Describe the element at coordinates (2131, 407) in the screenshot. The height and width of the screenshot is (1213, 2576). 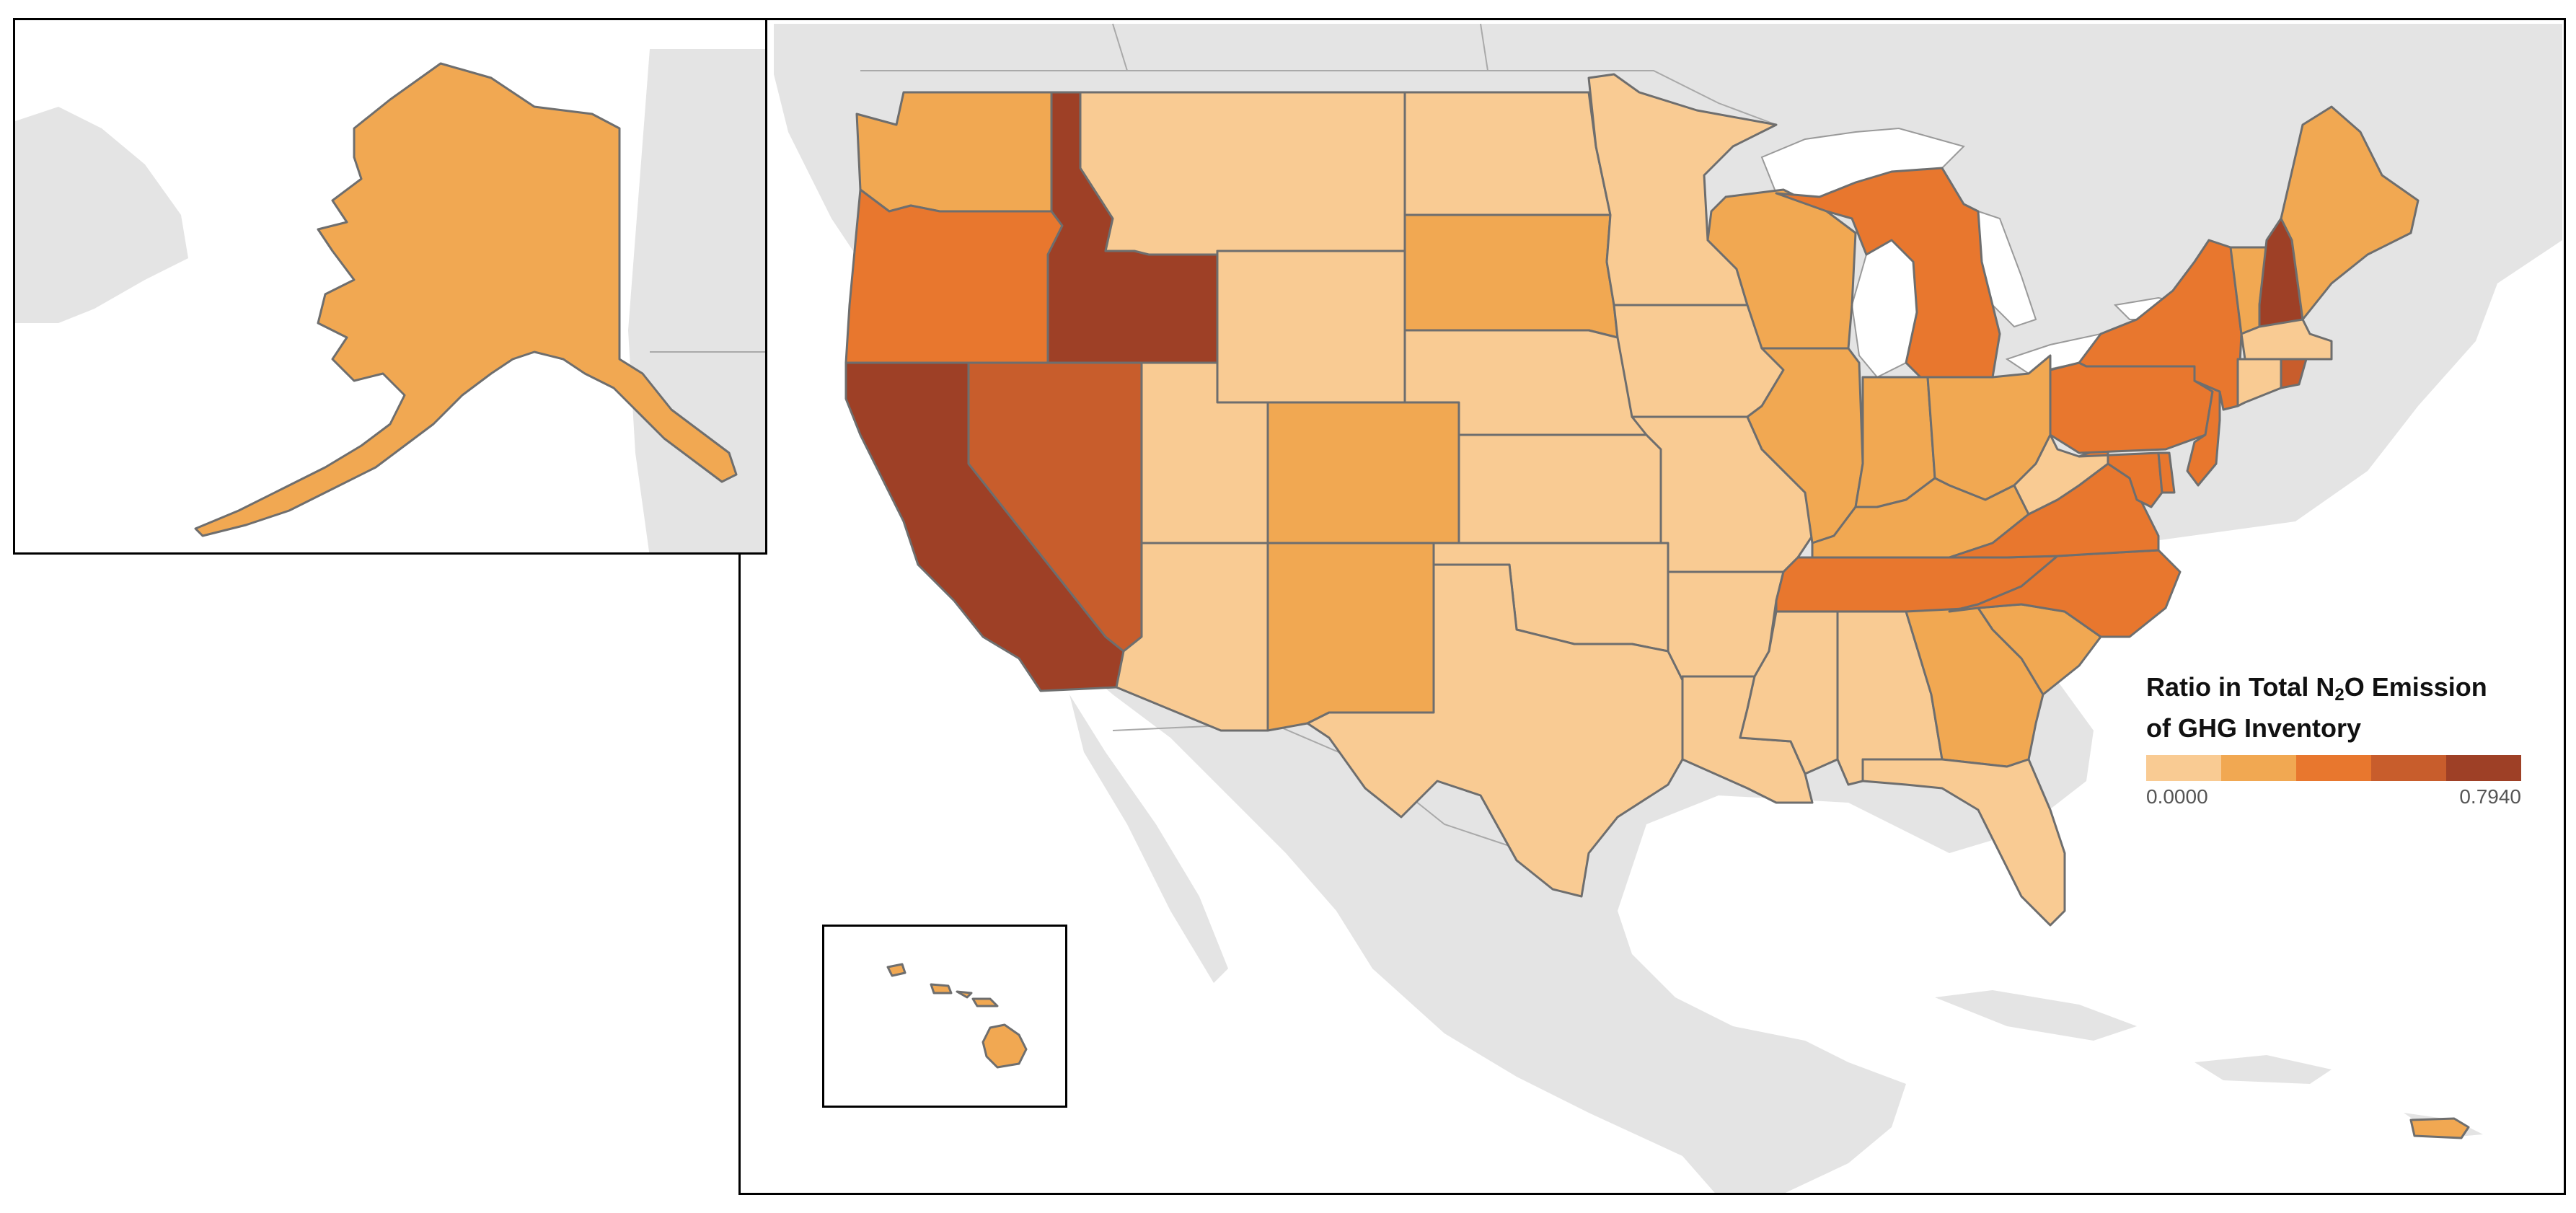
I see `state-pennsylvania` at that location.